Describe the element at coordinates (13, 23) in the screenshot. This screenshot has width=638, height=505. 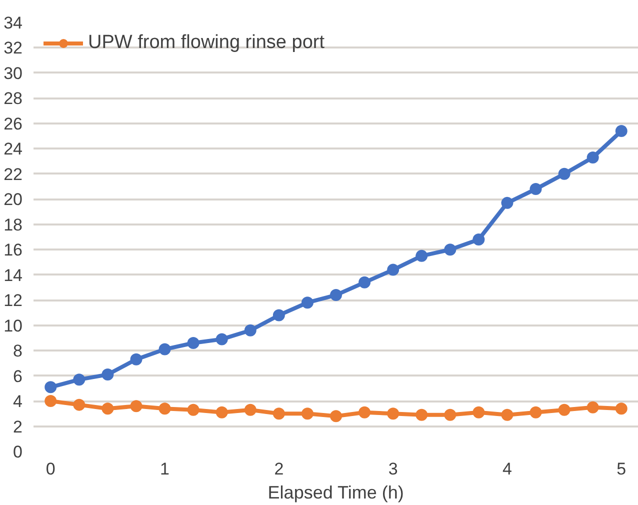
I see `y-tick-label: 34` at that location.